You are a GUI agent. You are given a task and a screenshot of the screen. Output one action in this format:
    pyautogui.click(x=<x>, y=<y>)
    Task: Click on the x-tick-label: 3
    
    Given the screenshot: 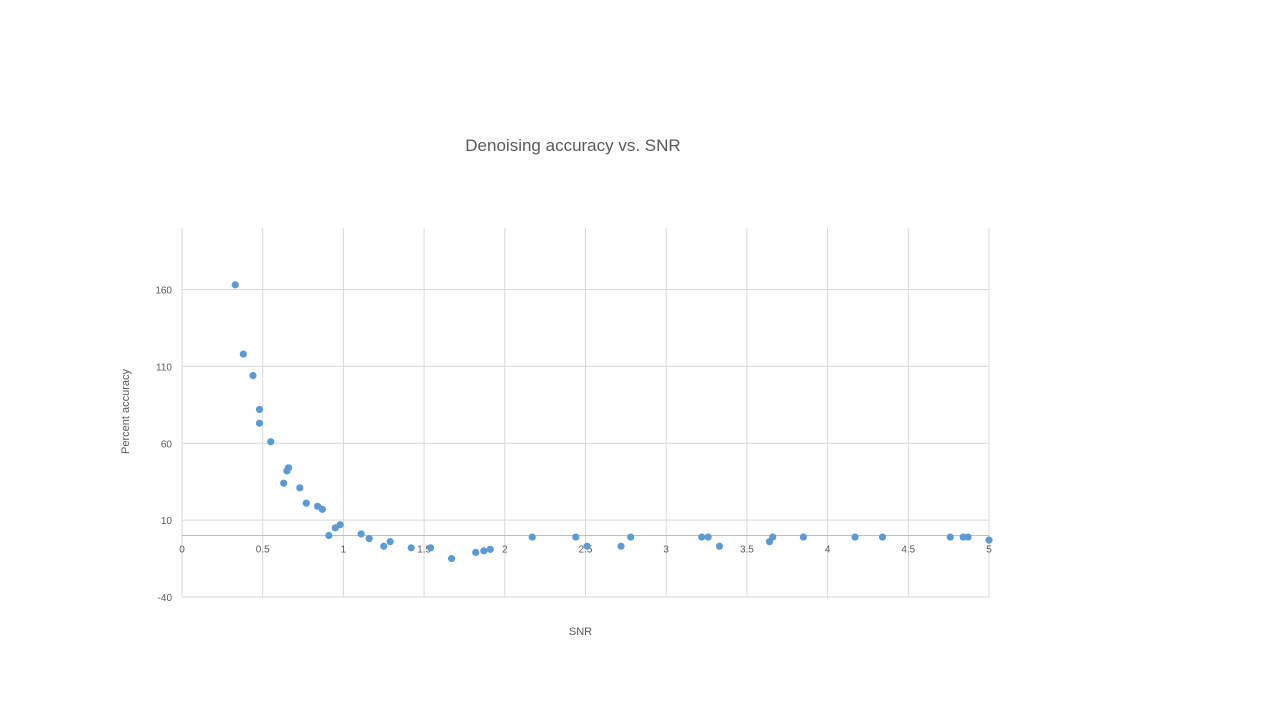 What is the action you would take?
    pyautogui.click(x=666, y=550)
    